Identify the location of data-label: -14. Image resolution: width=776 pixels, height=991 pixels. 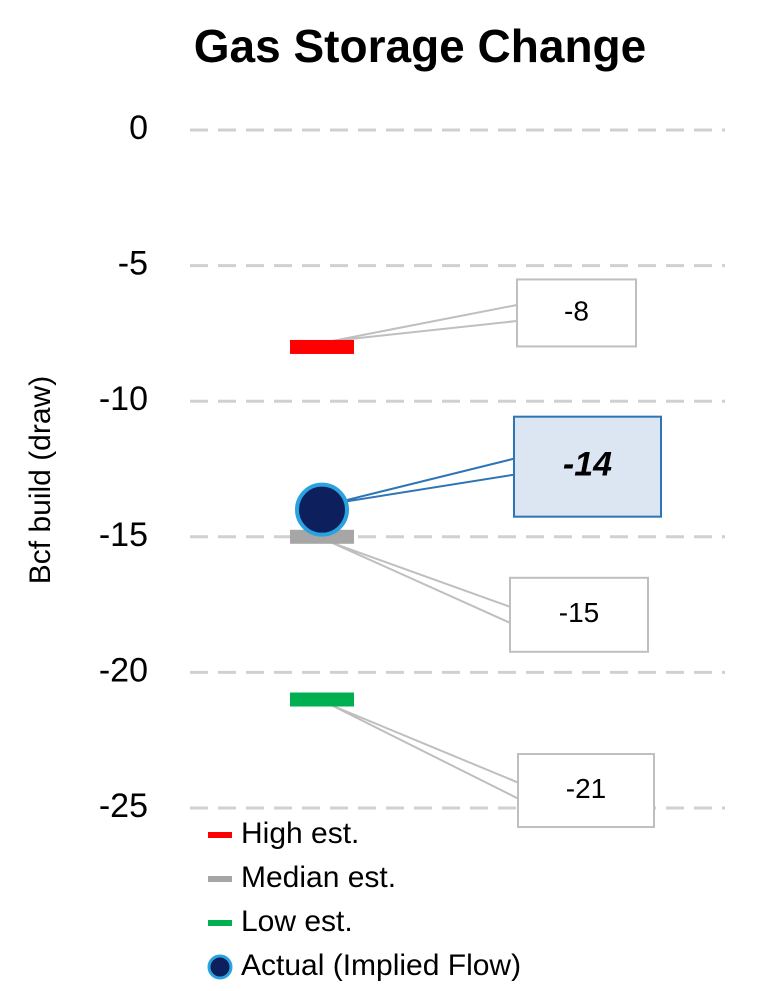
(587, 465).